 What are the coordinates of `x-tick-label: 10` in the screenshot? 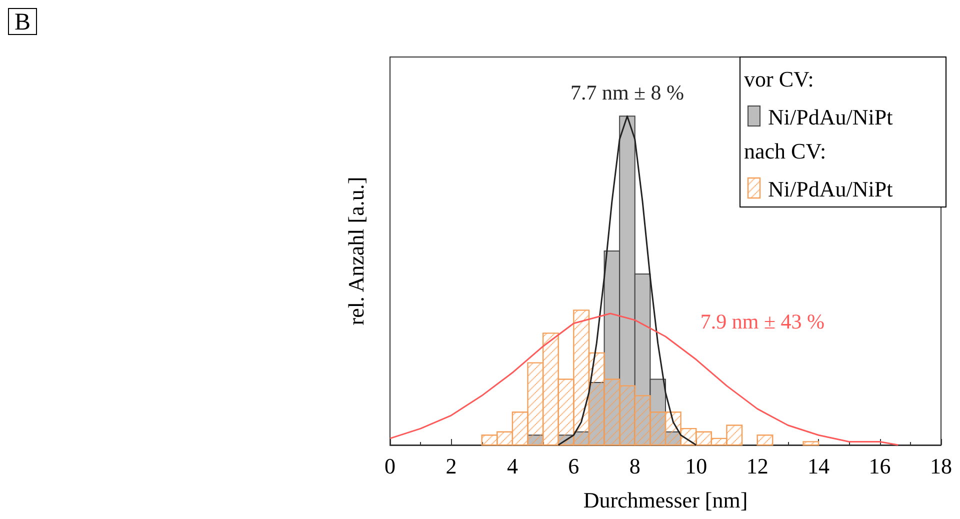 It's located at (696, 466).